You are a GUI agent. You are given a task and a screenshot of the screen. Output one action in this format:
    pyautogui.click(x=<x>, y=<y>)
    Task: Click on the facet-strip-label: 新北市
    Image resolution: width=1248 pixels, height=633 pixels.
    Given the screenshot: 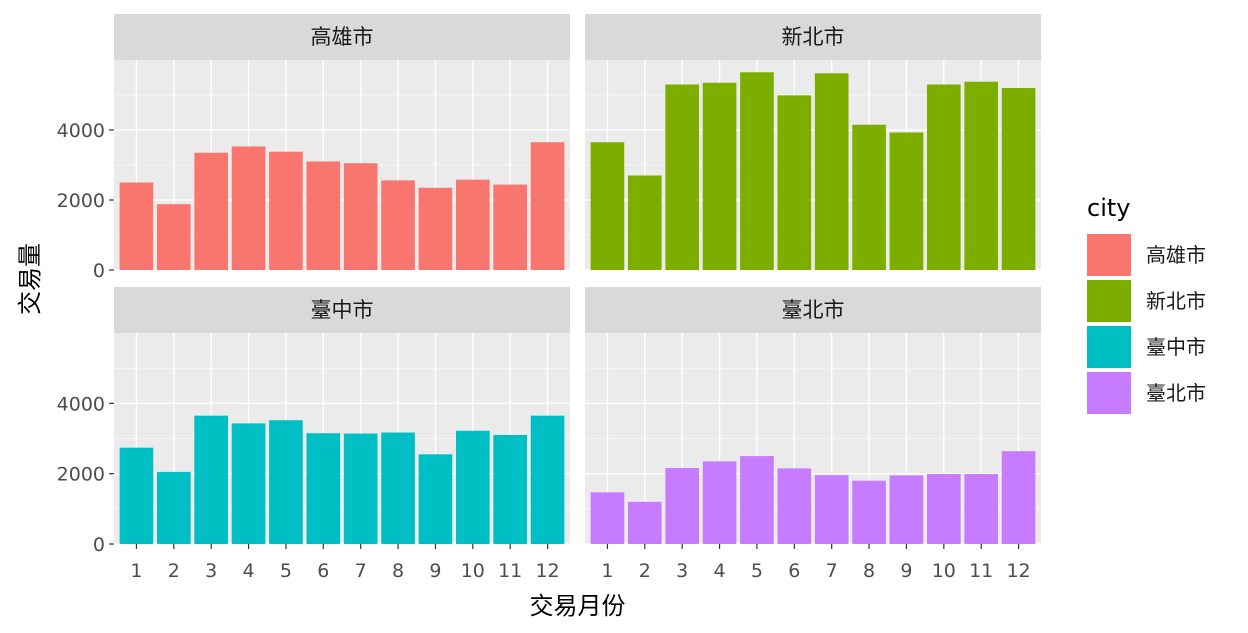 What is the action you would take?
    pyautogui.click(x=813, y=37)
    